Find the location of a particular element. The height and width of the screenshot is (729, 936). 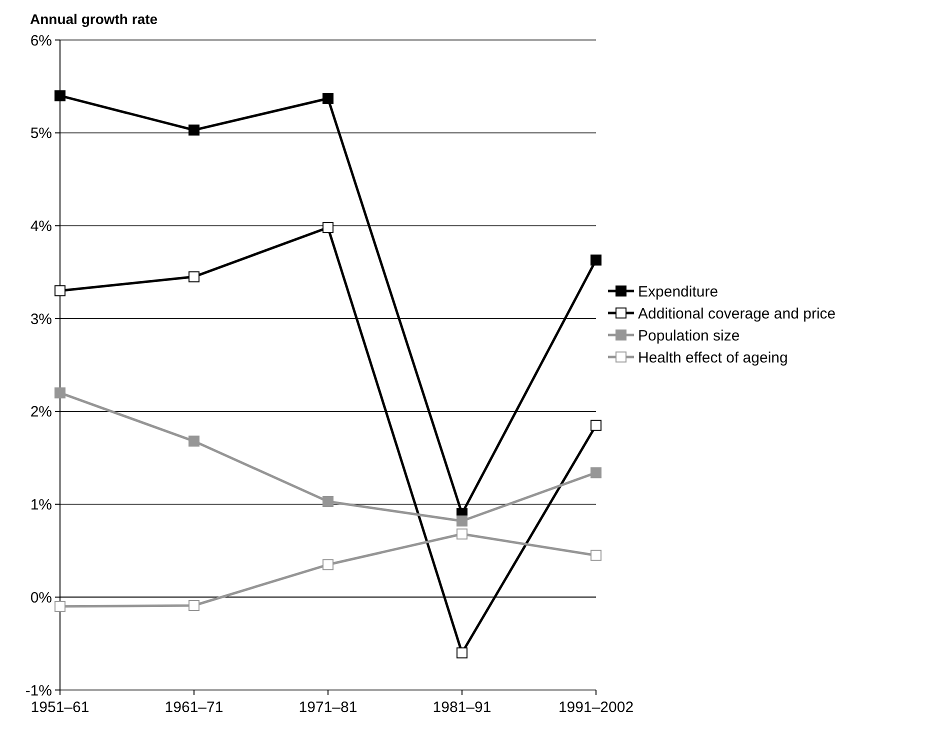

y-tick-label: 4% is located at coordinates (41, 226).